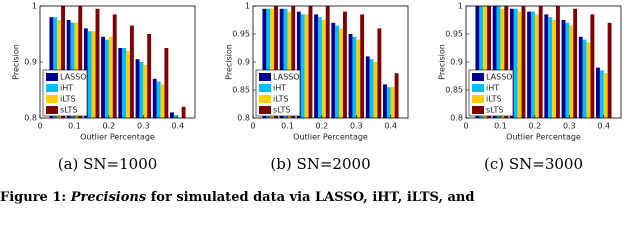 The width and height of the screenshot is (640, 240). I want to click on y-tick-label: 0.85, so click(241, 90).